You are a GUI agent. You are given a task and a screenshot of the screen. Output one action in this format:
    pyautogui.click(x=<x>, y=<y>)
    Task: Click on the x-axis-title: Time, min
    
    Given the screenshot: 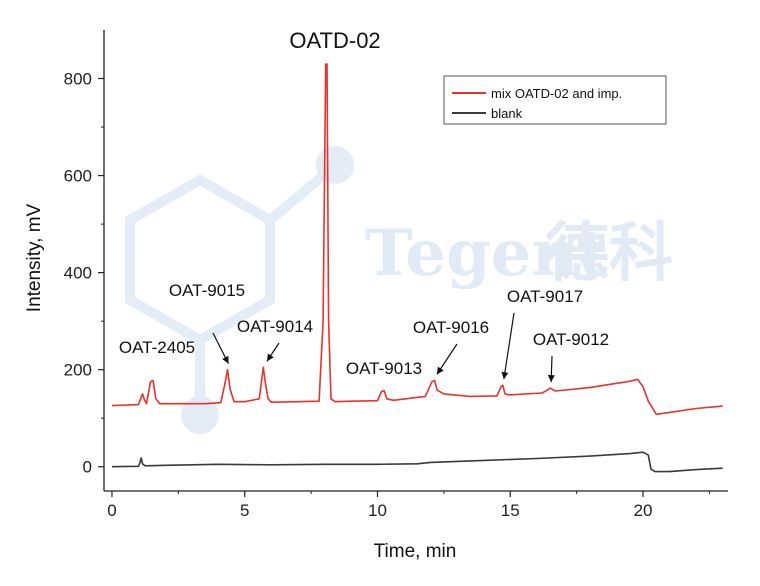 What is the action you would take?
    pyautogui.click(x=415, y=551)
    